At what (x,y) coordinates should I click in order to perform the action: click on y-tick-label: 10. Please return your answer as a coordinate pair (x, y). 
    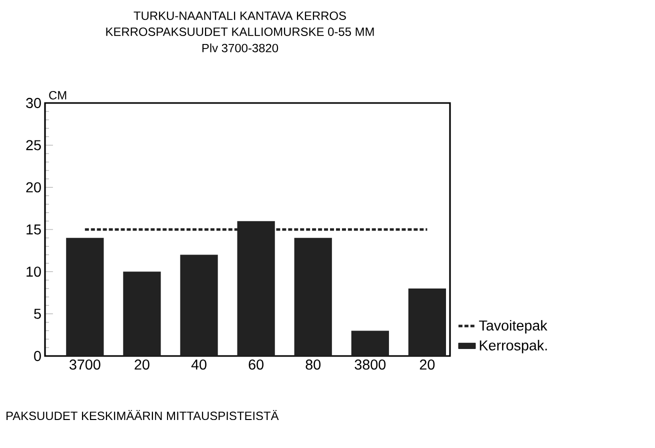
    Looking at the image, I should click on (33, 271).